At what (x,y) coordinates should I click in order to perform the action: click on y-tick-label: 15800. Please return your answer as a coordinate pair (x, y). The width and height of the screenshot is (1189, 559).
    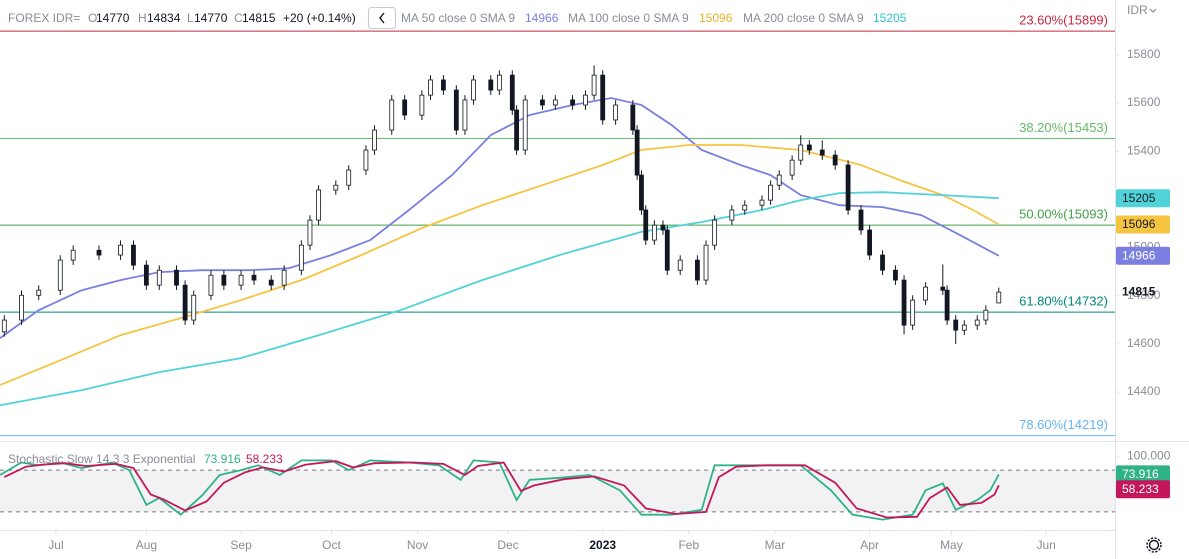
    Looking at the image, I should click on (1144, 54).